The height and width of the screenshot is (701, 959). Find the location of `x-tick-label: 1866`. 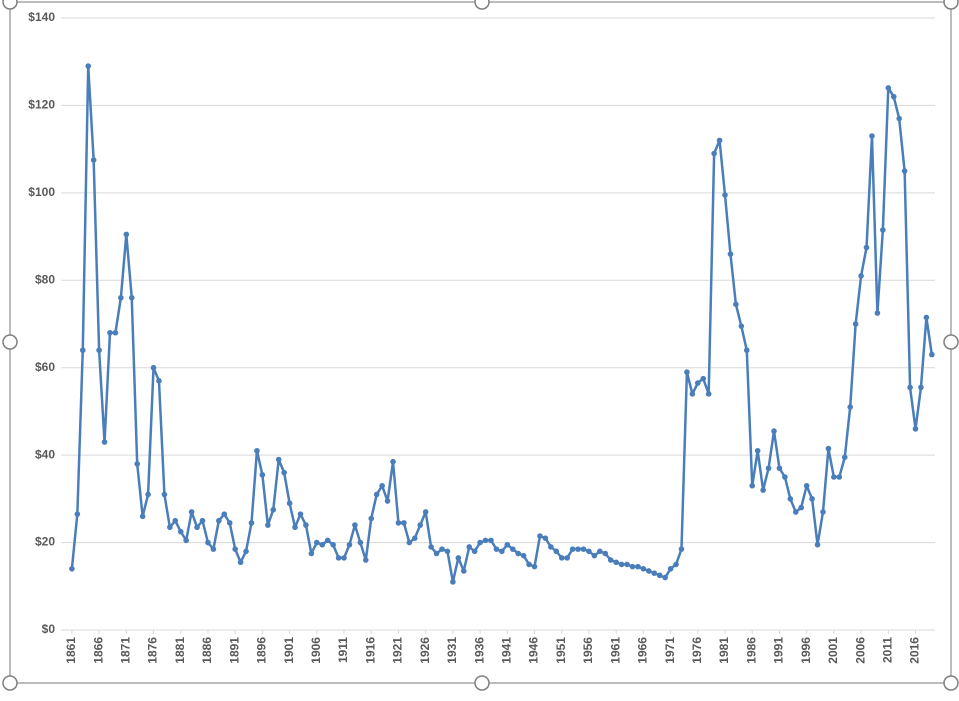

x-tick-label: 1866 is located at coordinates (98, 650).